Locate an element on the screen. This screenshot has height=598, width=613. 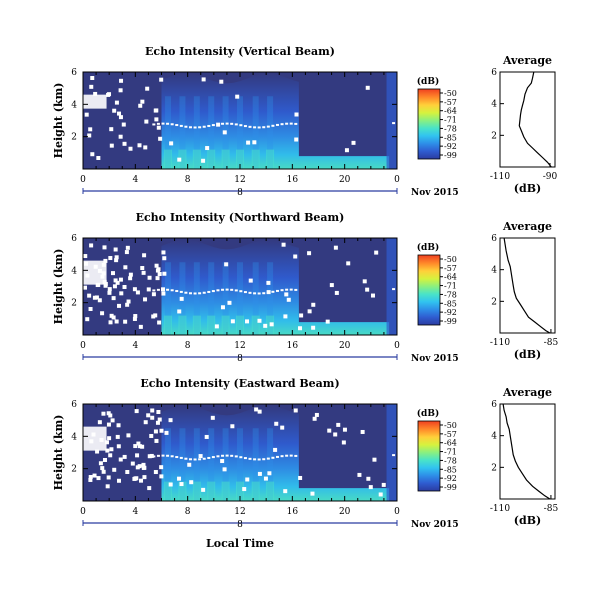
avg-x-label: (dB) is located at coordinates (527, 188).